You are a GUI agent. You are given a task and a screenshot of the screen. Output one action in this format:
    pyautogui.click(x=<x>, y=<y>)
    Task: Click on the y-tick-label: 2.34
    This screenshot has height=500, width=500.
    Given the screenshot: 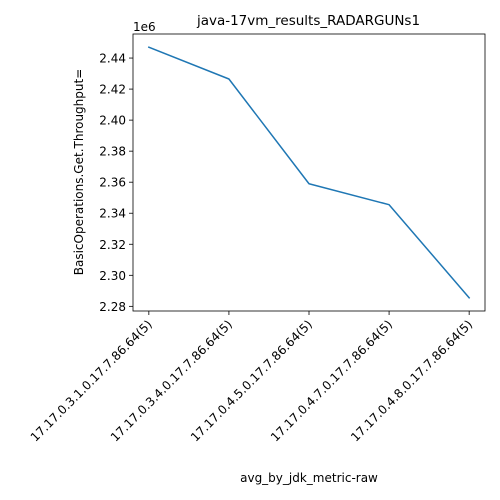 What is the action you would take?
    pyautogui.click(x=112, y=214)
    